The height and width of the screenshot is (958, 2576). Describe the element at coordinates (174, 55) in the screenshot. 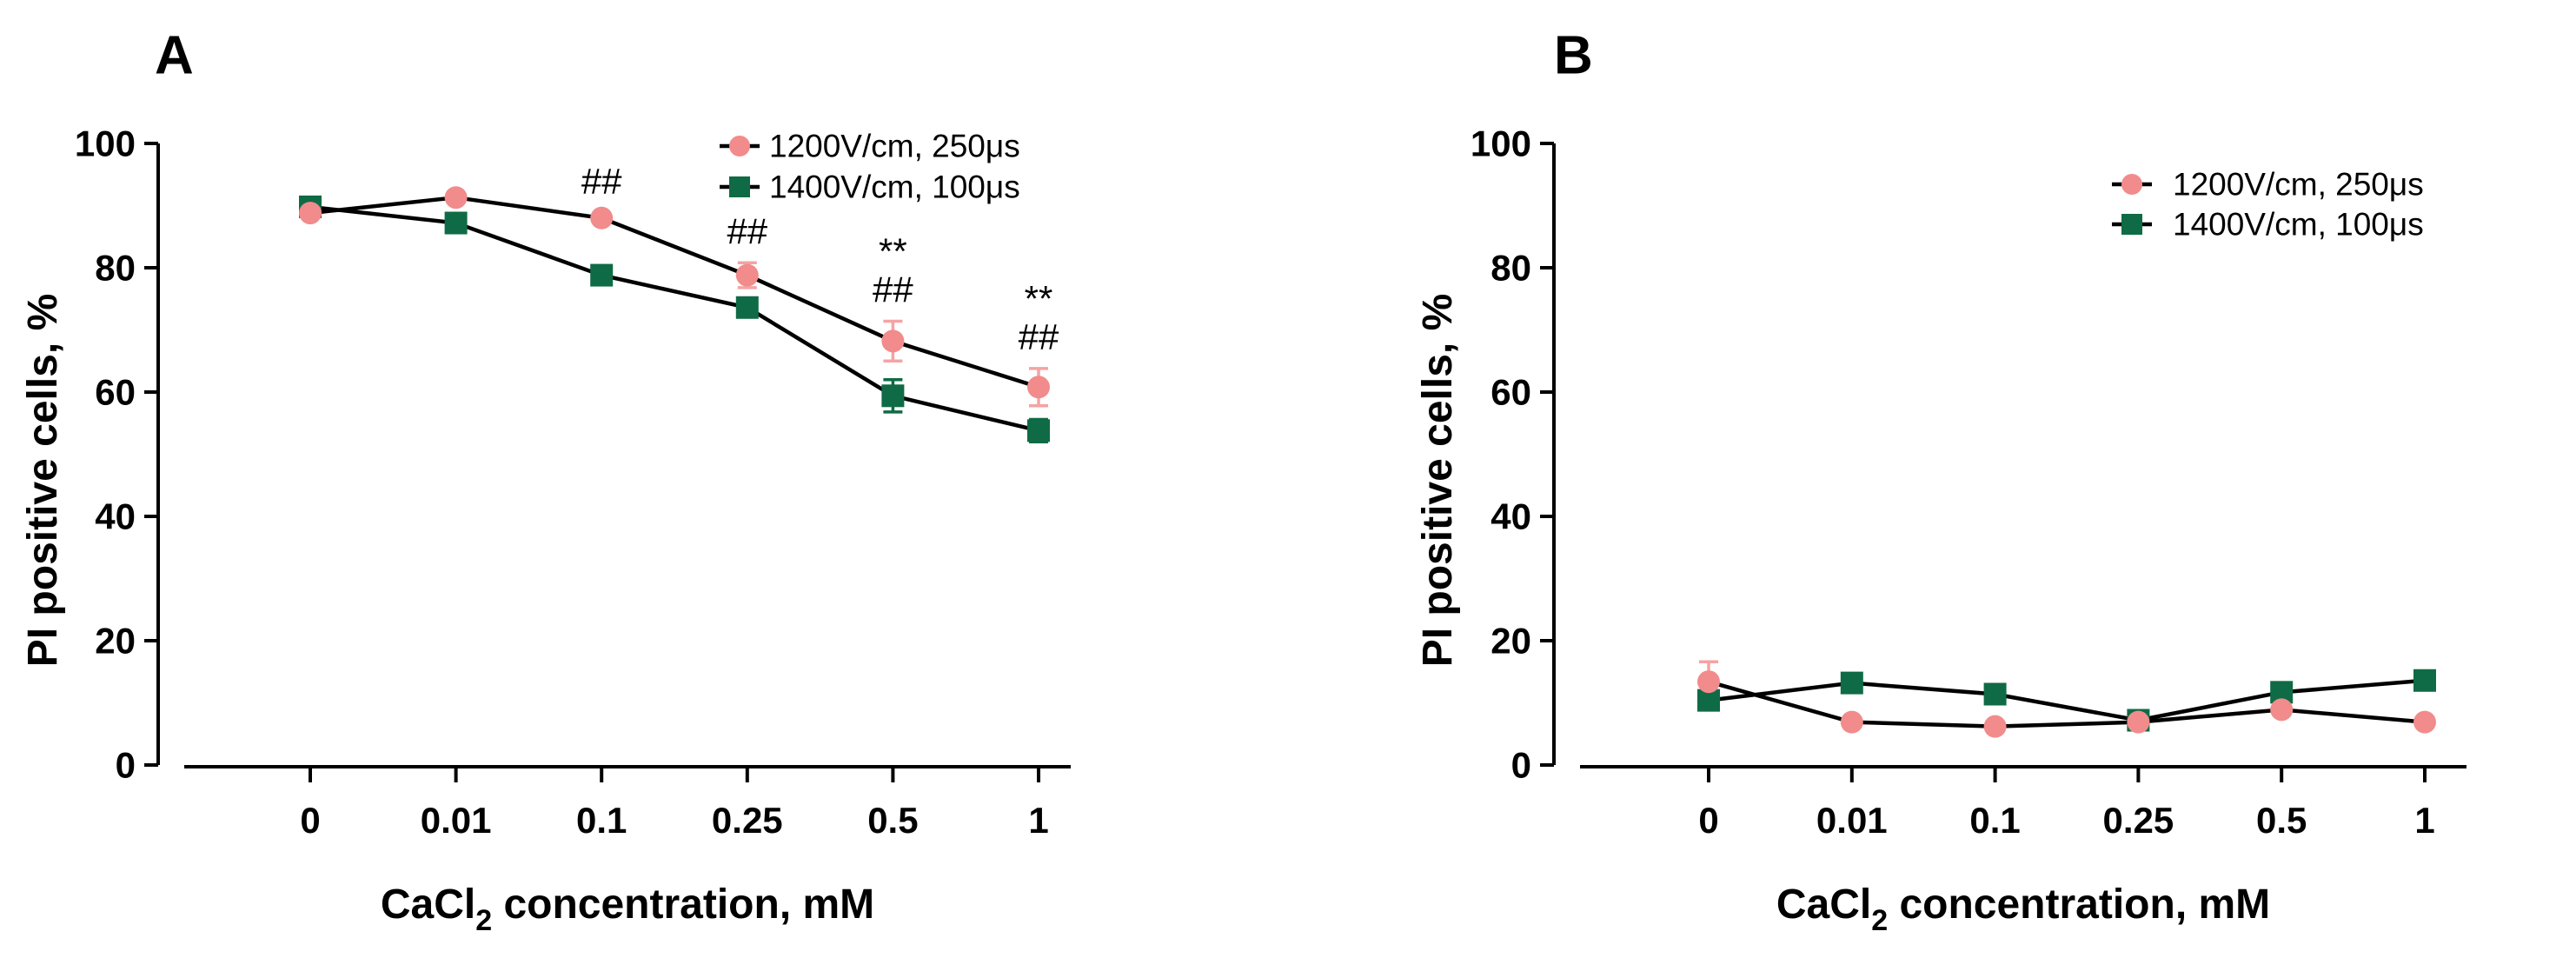

I see `panel-label: A` at that location.